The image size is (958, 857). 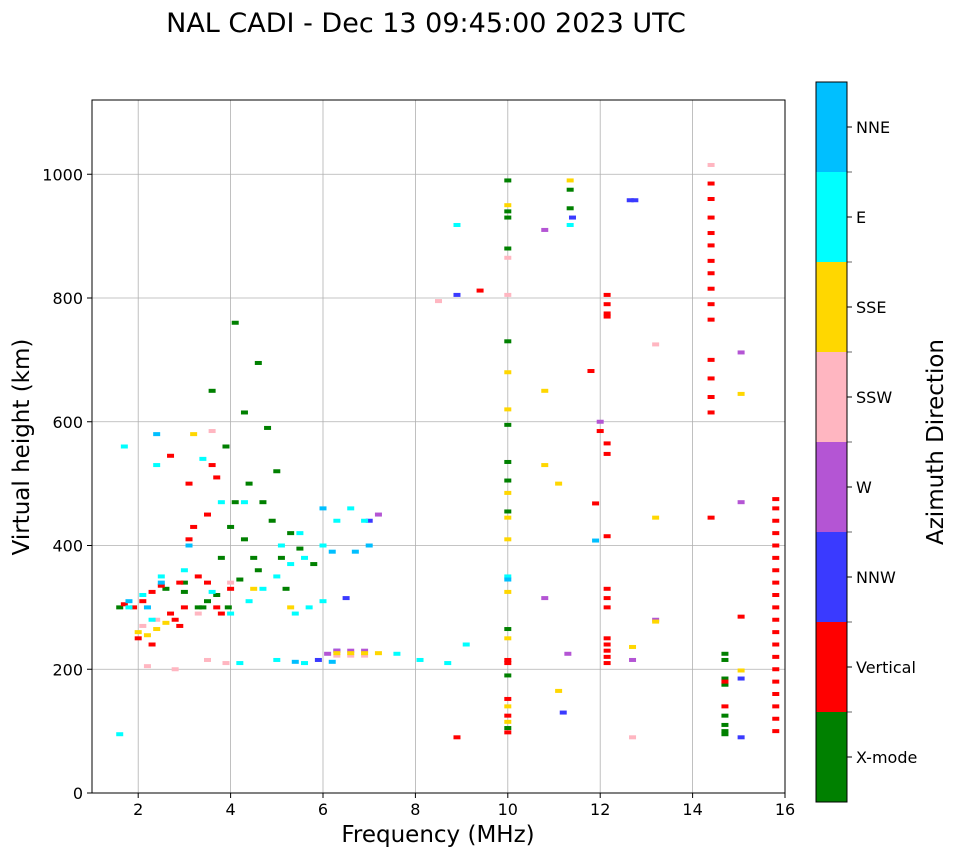 I want to click on y-tick-label: 0, so click(x=78, y=793).